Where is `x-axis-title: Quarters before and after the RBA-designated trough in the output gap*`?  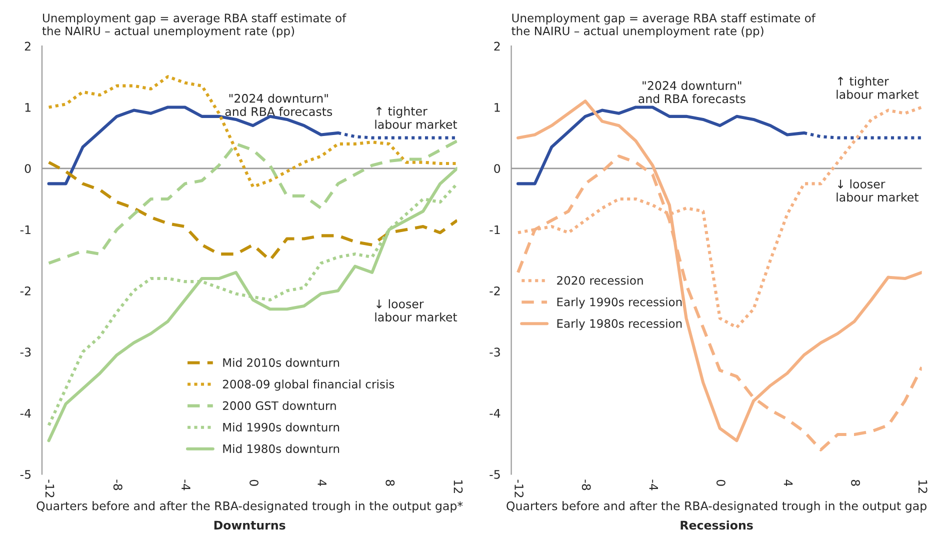 x-axis-title: Quarters before and after the RBA-designated trough in the output gap* is located at coordinates (249, 507).